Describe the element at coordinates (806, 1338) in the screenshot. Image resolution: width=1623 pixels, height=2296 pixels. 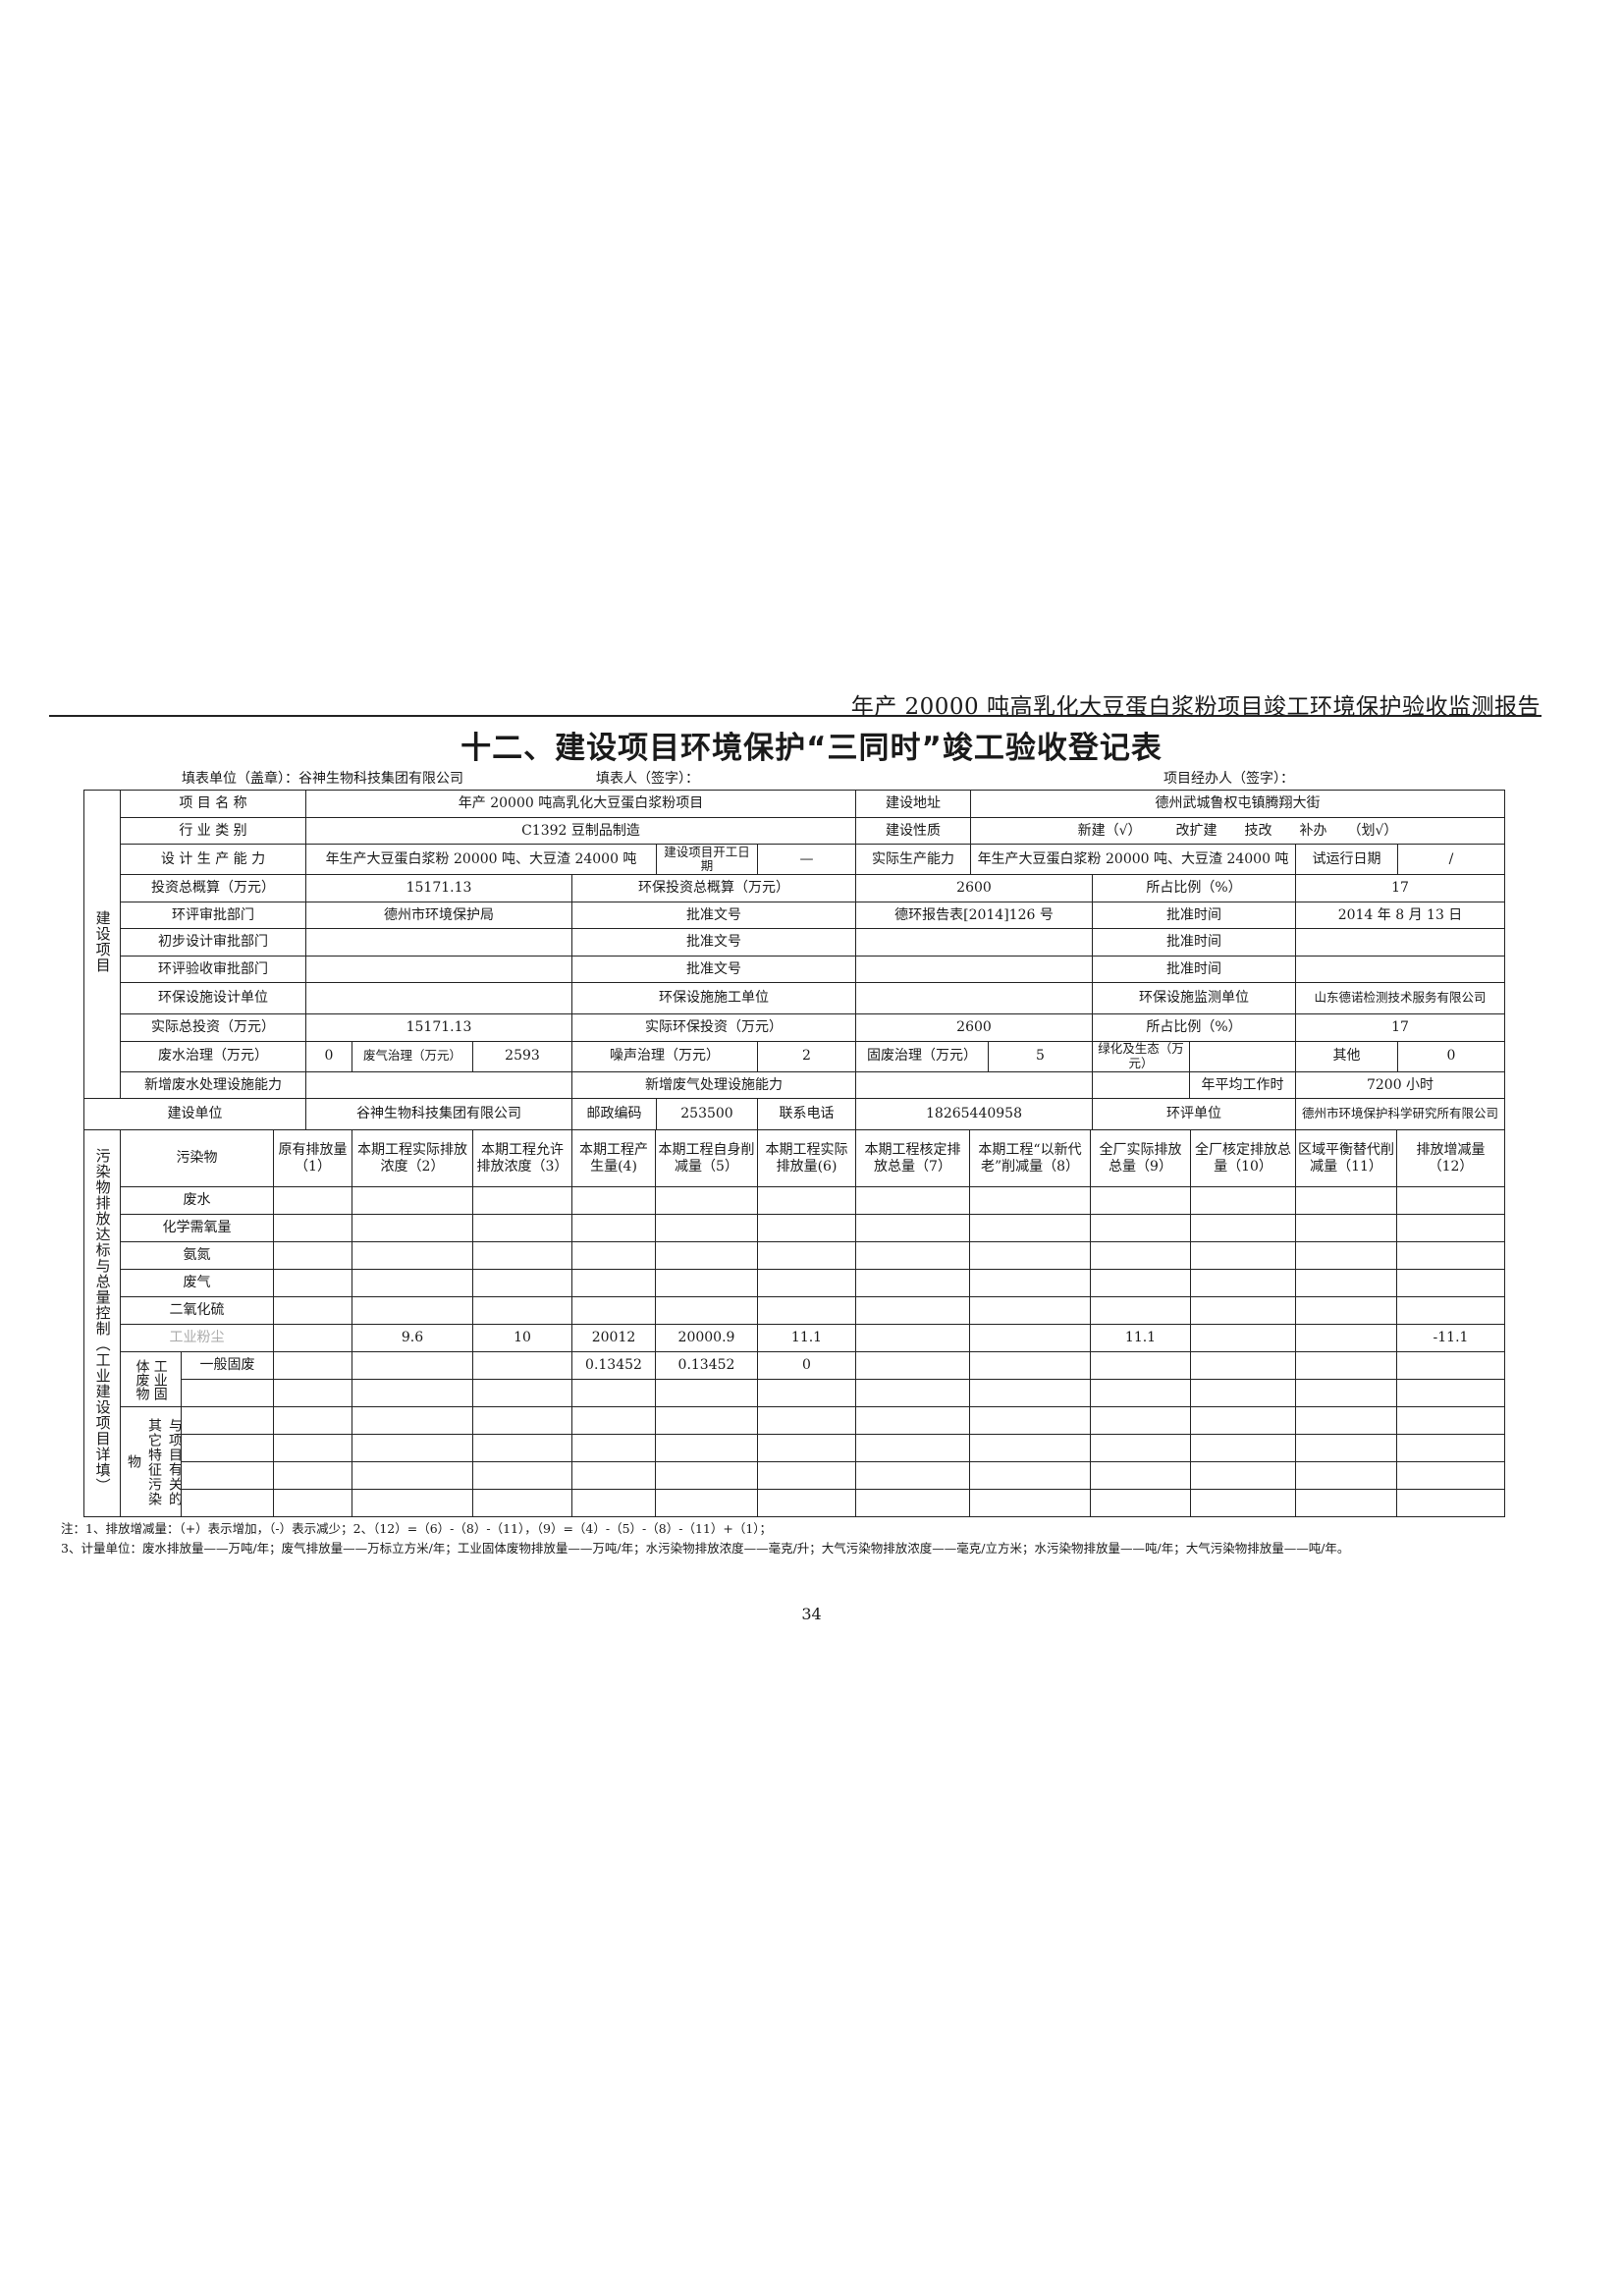
I see `value-cell: 11.1` at that location.